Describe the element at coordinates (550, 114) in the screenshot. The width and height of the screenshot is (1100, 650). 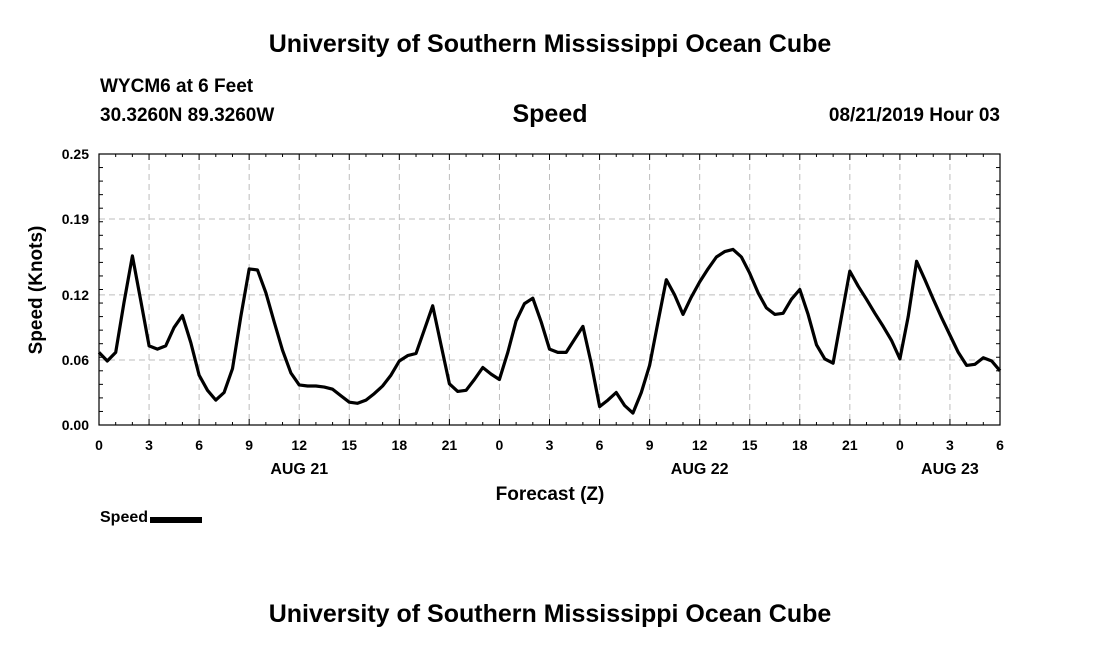
I see `variable-title: Speed` at that location.